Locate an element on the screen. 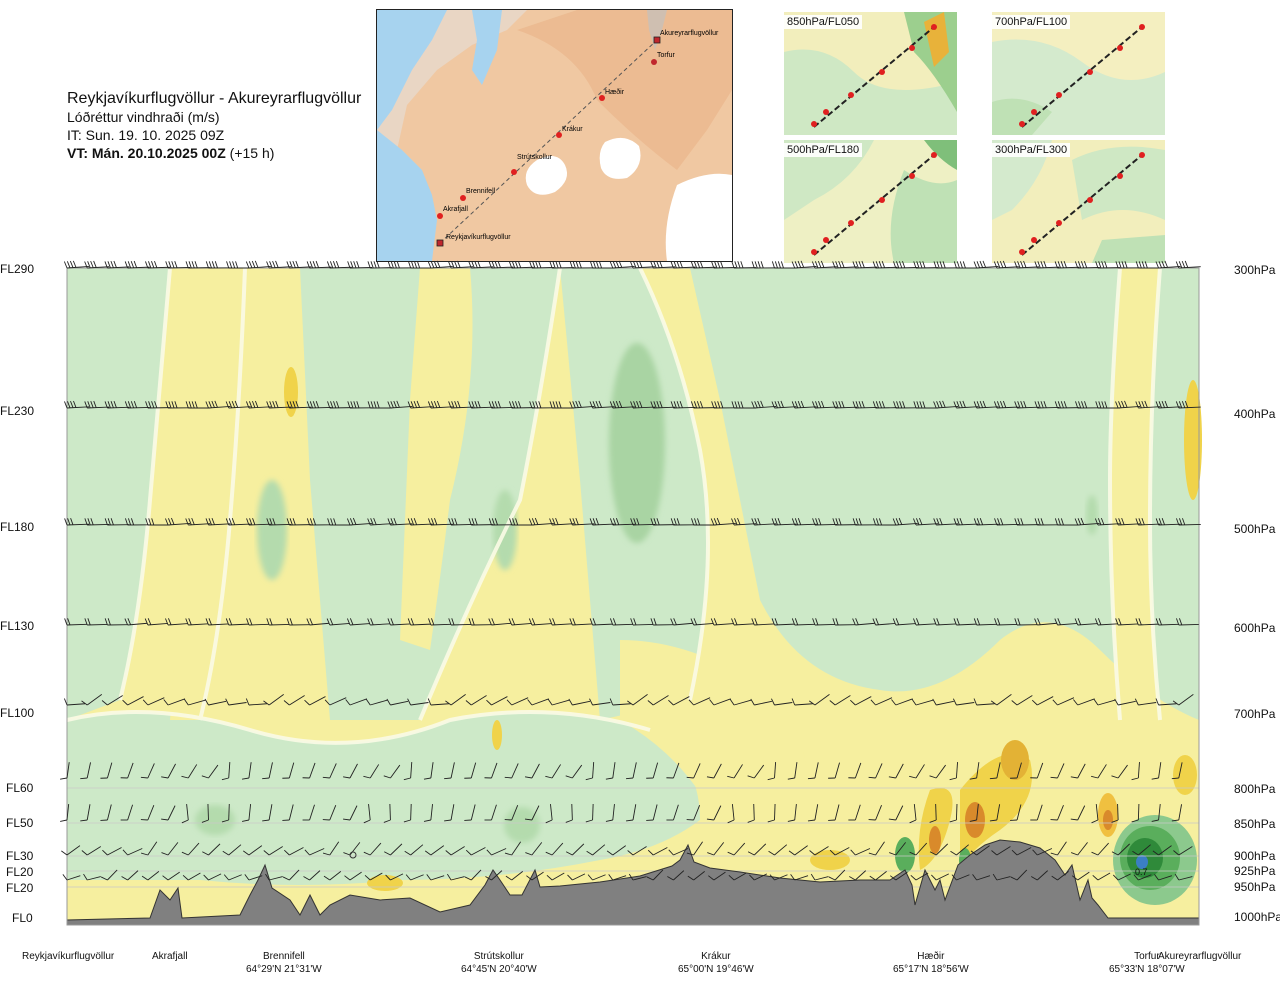  right-axis-label: 500hPa is located at coordinates (1255, 529).